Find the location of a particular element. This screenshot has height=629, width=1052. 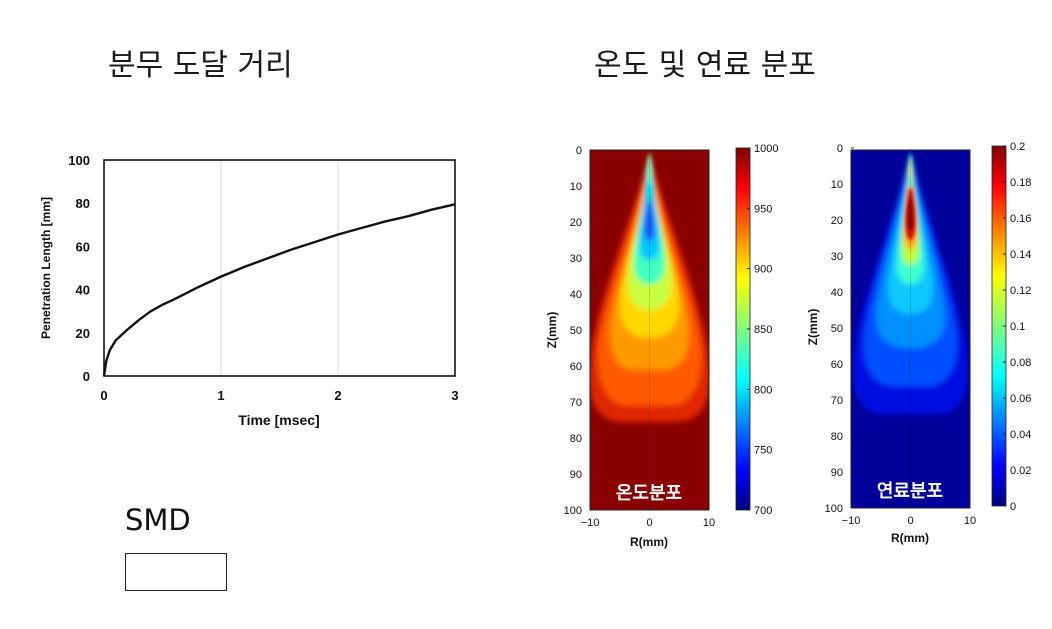

colorbar-tick-label: 900 is located at coordinates (763, 270).